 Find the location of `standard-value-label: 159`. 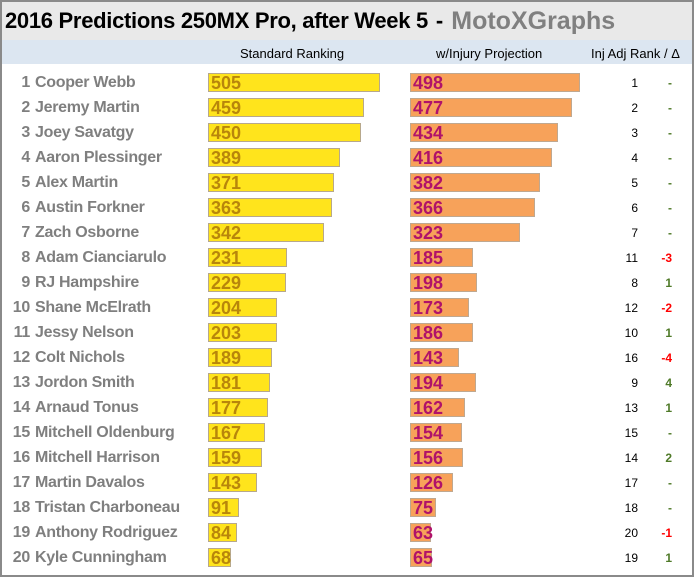

standard-value-label: 159 is located at coordinates (226, 458).